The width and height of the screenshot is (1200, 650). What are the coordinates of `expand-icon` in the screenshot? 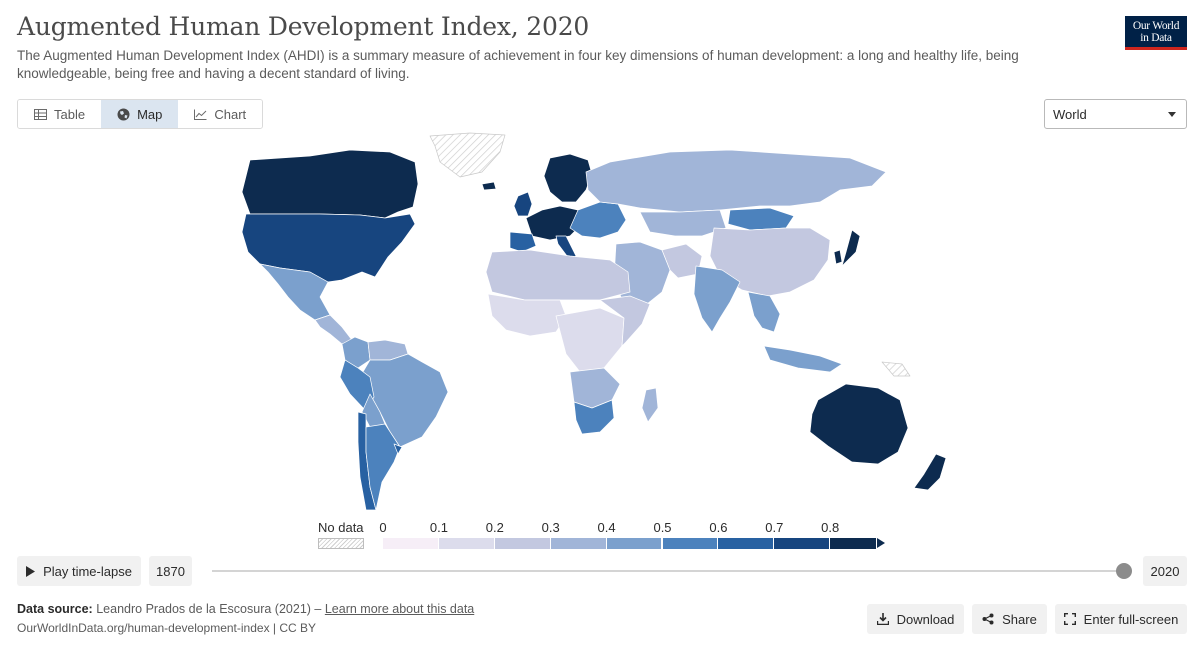 It's located at (1069, 619).